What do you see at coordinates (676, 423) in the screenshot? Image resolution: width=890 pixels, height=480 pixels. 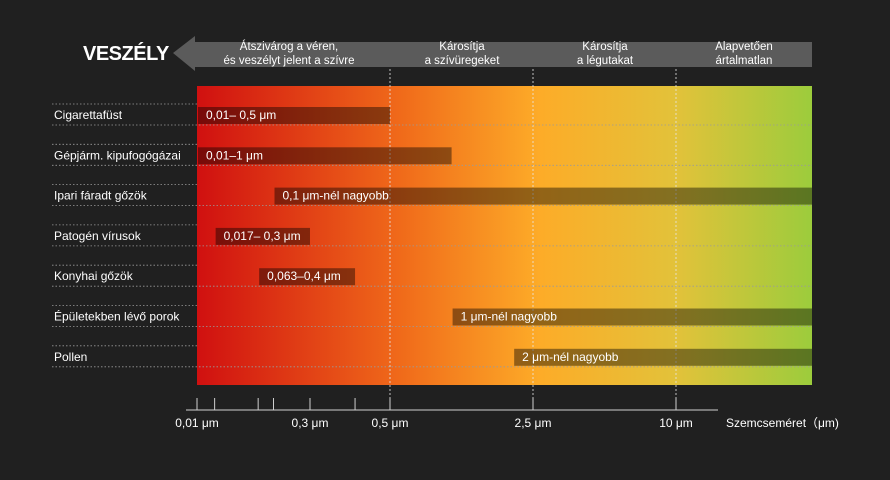 I see `x-axis-tick-label: 10 μm` at bounding box center [676, 423].